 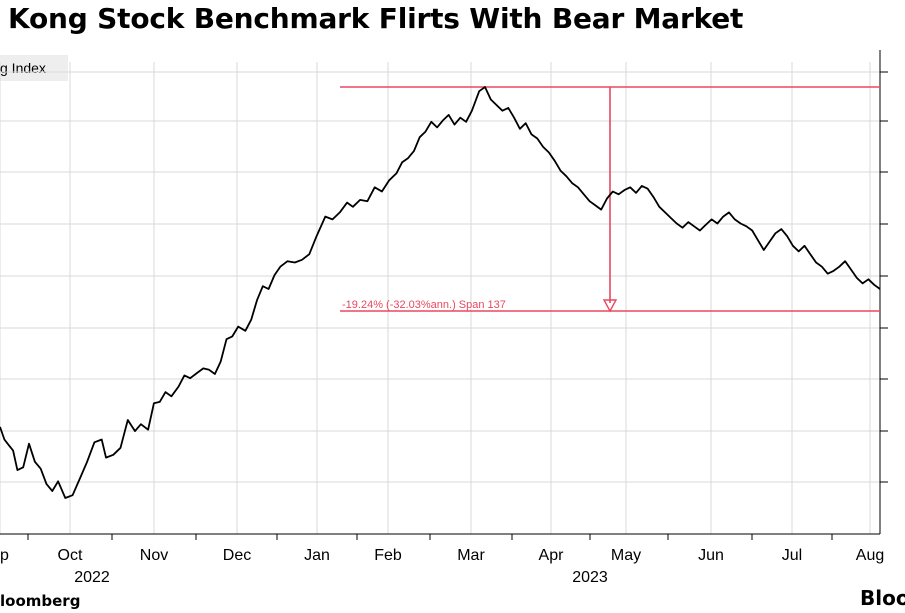 What do you see at coordinates (92, 577) in the screenshot?
I see `year-label: 2022` at bounding box center [92, 577].